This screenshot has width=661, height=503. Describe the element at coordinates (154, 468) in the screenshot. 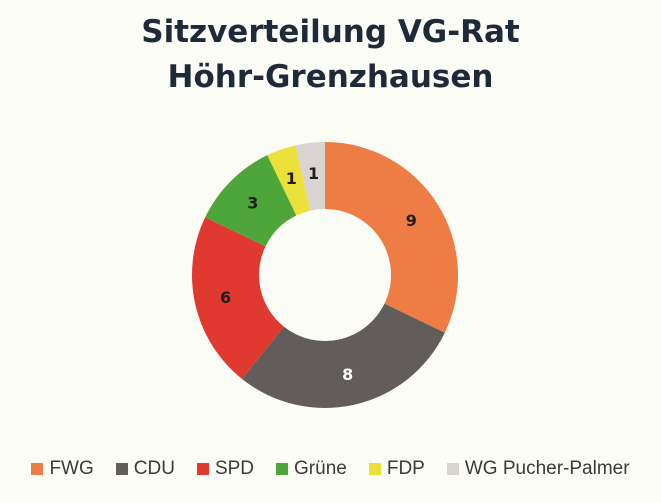

I see `legend-label-cdu: CDU` at that location.